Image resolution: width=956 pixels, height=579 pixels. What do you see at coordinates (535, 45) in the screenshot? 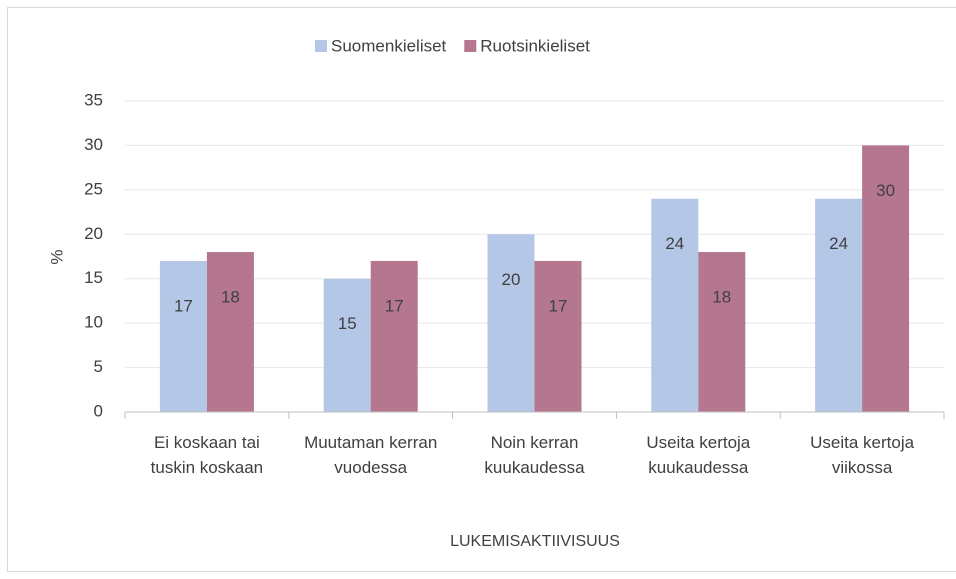
I see `legend-label: Ruotsinkieliset` at bounding box center [535, 45].